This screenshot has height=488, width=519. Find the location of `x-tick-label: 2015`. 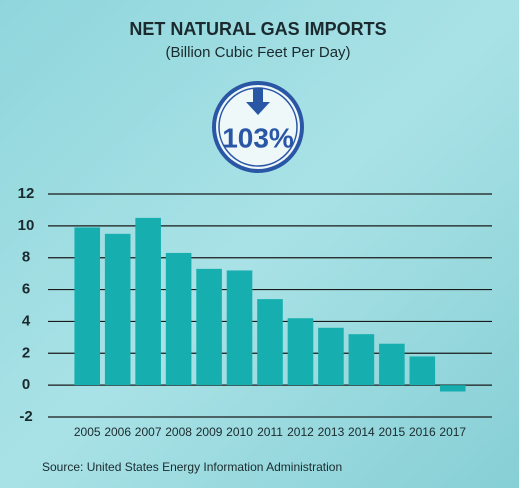

x-tick-label: 2015 is located at coordinates (391, 432).